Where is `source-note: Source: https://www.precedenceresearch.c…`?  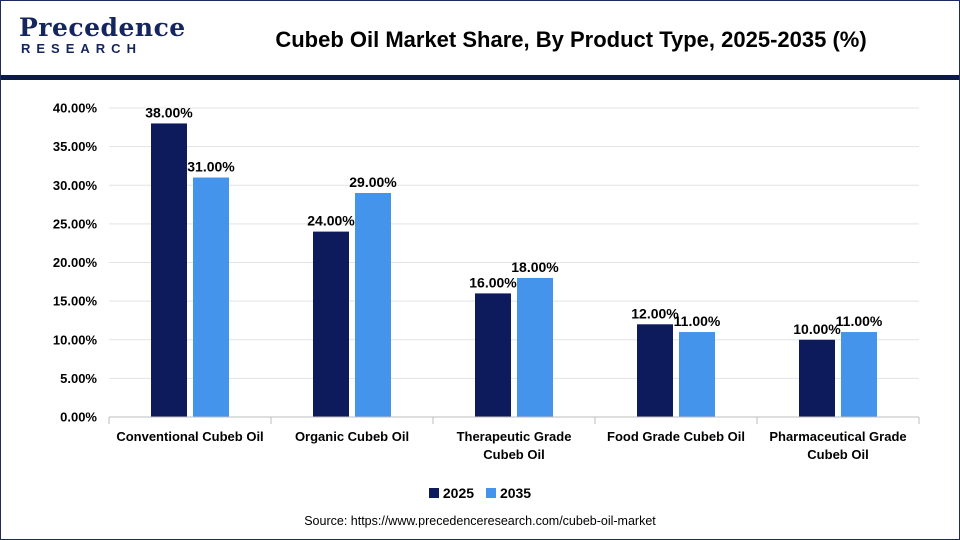
source-note: Source: https://www.precedenceresearch.c… is located at coordinates (480, 521).